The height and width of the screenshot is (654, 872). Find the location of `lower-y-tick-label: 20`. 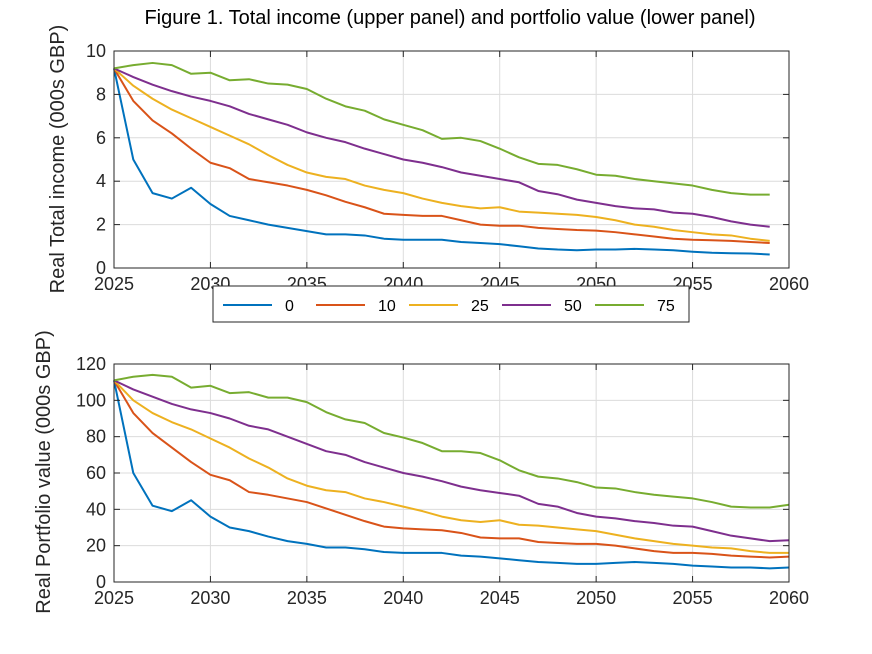

lower-y-tick-label: 20 is located at coordinates (96, 546).